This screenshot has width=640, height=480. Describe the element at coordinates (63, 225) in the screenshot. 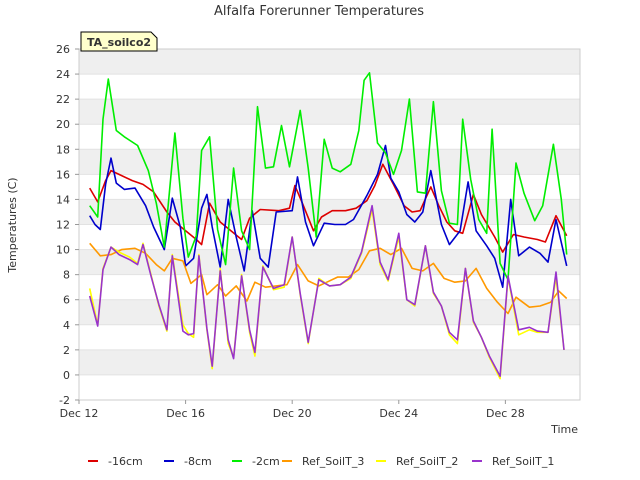

I see `y-tick-label: 12` at that location.